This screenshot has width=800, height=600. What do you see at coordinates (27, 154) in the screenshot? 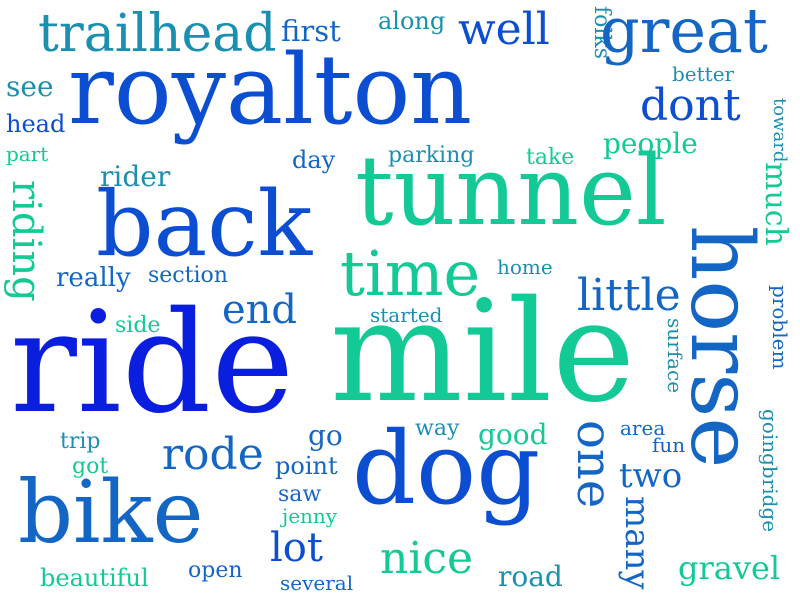
I see `word-part: part` at bounding box center [27, 154].